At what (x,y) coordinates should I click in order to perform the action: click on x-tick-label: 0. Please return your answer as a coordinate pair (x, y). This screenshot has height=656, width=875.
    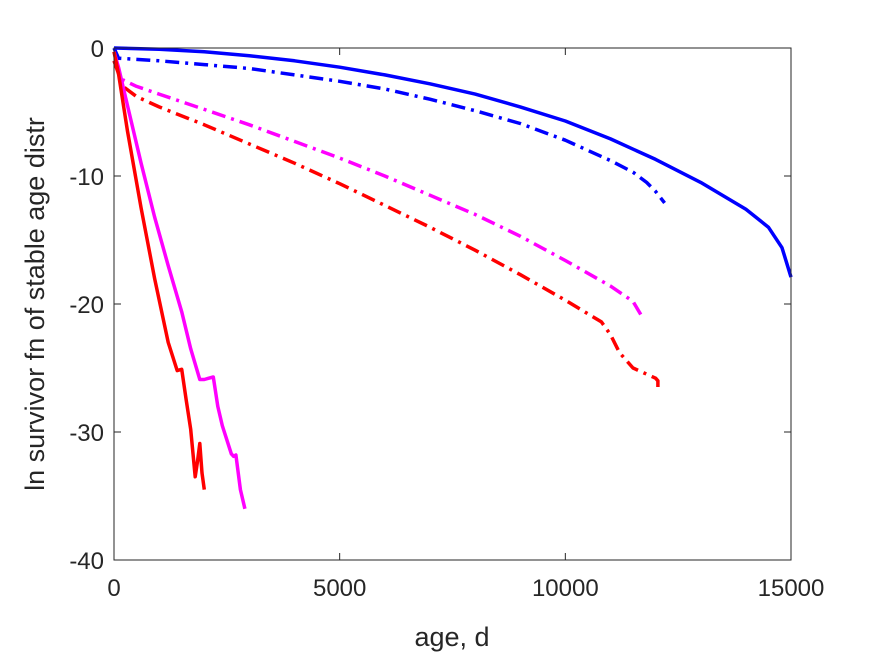
    Looking at the image, I should click on (113, 588).